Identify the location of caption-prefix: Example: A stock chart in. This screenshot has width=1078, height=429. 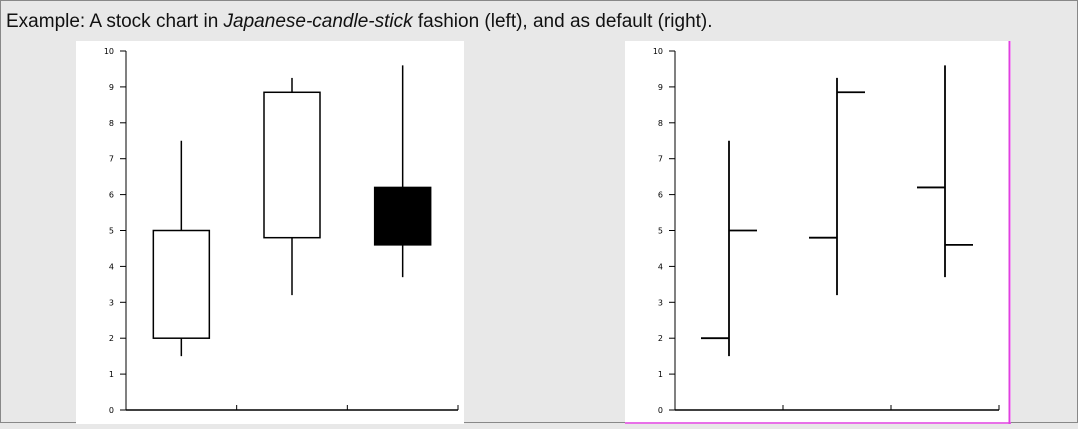
(115, 21).